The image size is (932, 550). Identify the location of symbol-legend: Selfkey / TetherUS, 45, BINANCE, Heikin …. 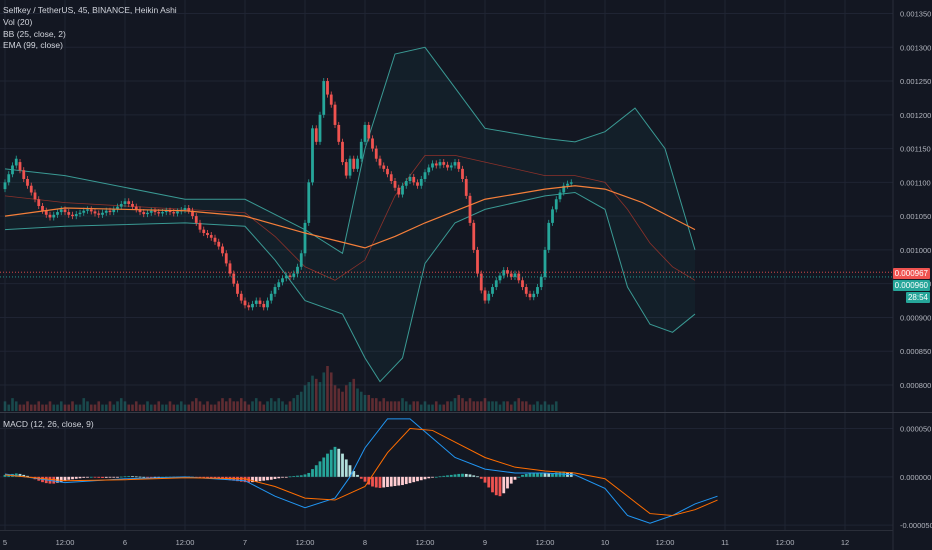
(90, 10).